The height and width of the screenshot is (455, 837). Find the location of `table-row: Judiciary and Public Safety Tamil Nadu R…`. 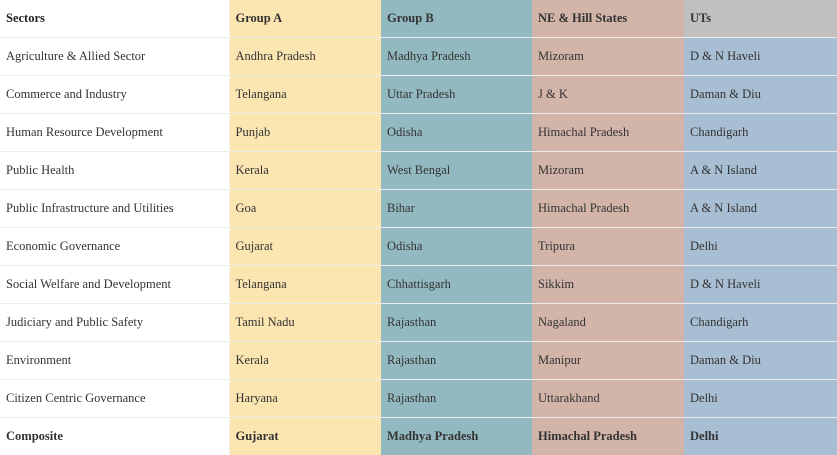

table-row: Judiciary and Public Safety Tamil Nadu R… is located at coordinates (418, 322).